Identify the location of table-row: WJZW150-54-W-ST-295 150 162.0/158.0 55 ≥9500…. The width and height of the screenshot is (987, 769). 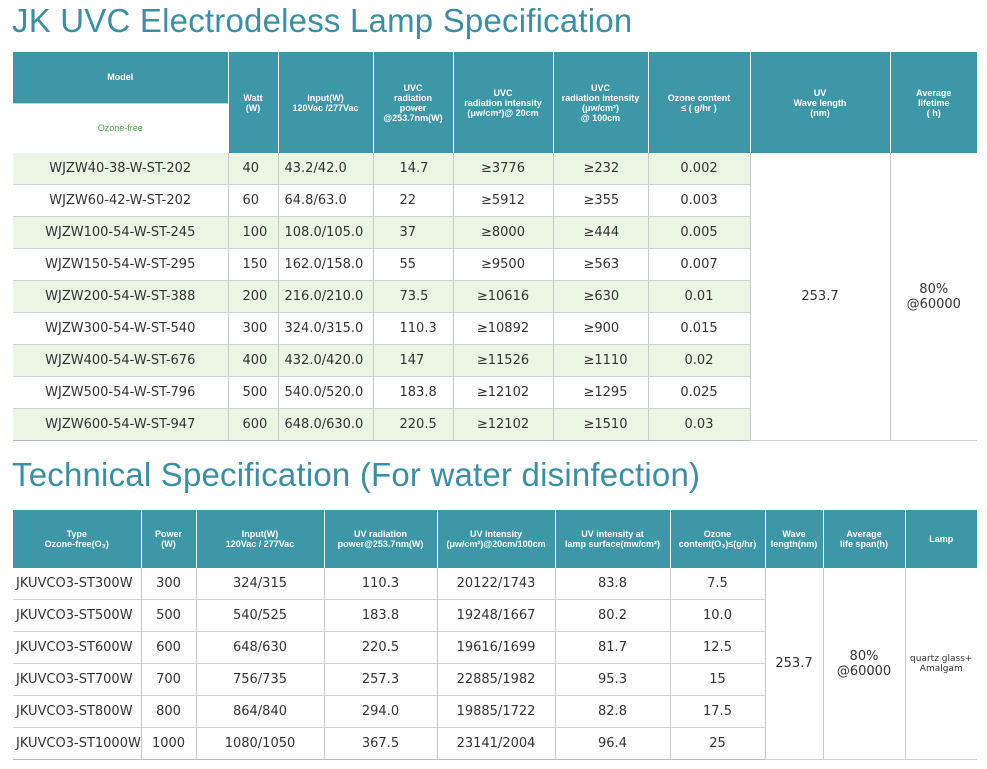
(495, 264).